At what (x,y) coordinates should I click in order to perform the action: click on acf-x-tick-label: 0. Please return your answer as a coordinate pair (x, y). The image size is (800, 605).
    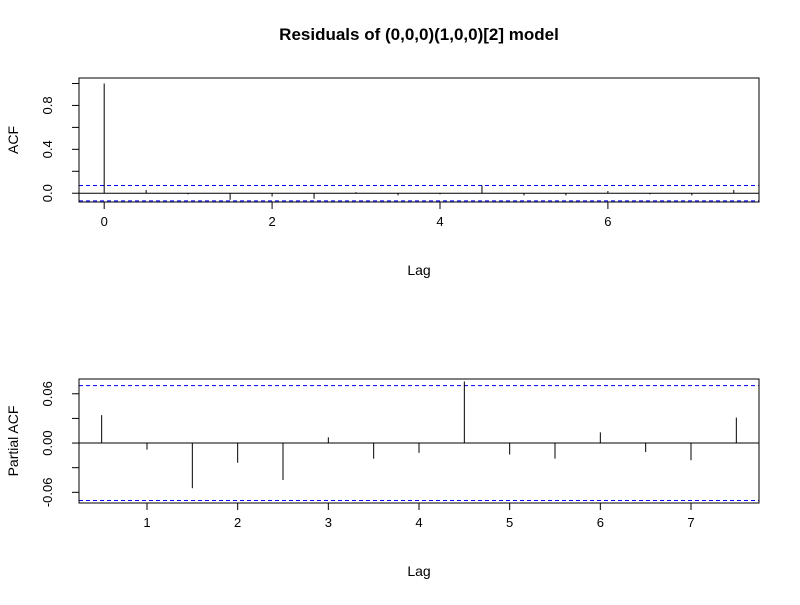
    Looking at the image, I should click on (104, 221).